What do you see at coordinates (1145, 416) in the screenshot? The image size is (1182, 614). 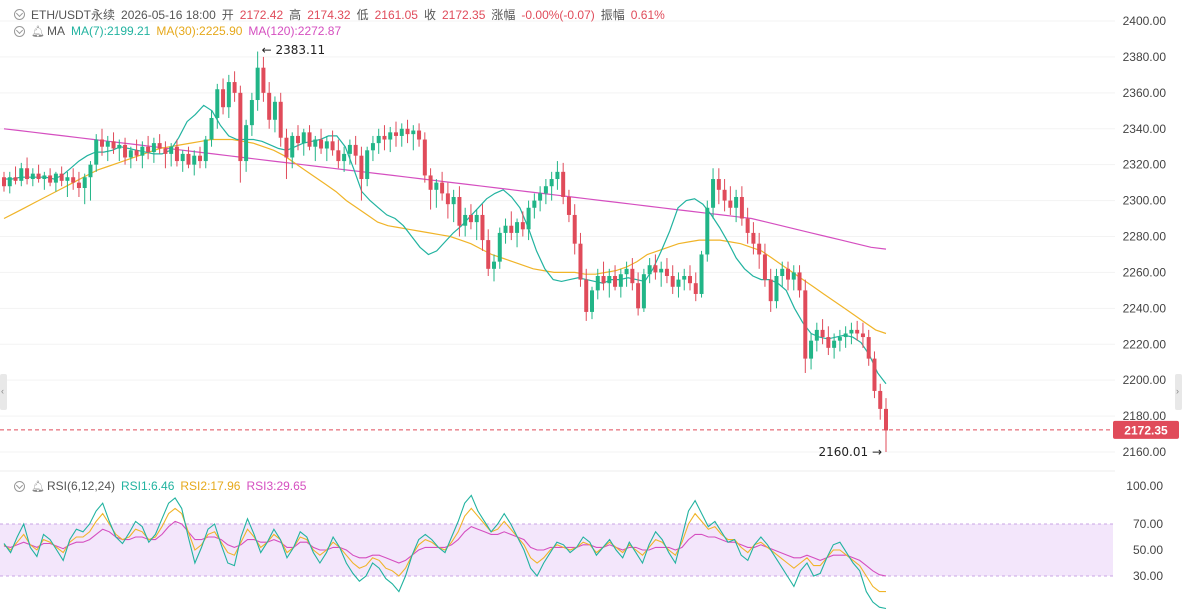 I see `price-tick-label: 2180.00` at bounding box center [1145, 416].